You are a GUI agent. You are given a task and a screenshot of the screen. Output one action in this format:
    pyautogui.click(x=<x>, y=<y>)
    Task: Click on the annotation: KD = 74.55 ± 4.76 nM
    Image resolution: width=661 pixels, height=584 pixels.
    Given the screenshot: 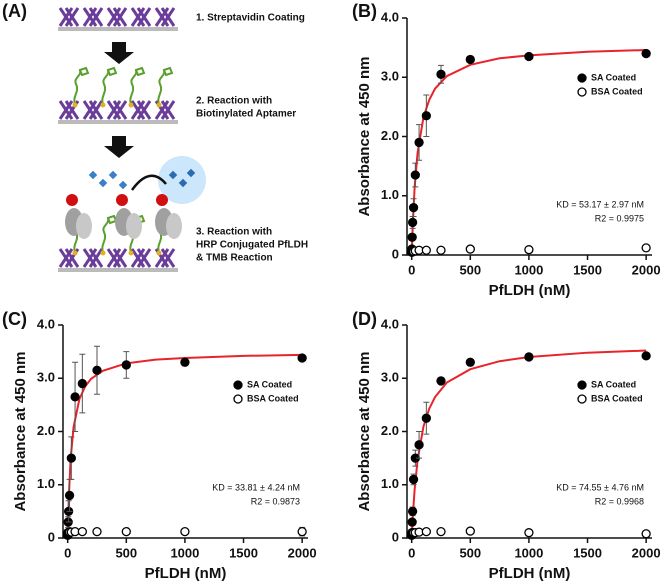 What is the action you would take?
    pyautogui.click(x=600, y=487)
    